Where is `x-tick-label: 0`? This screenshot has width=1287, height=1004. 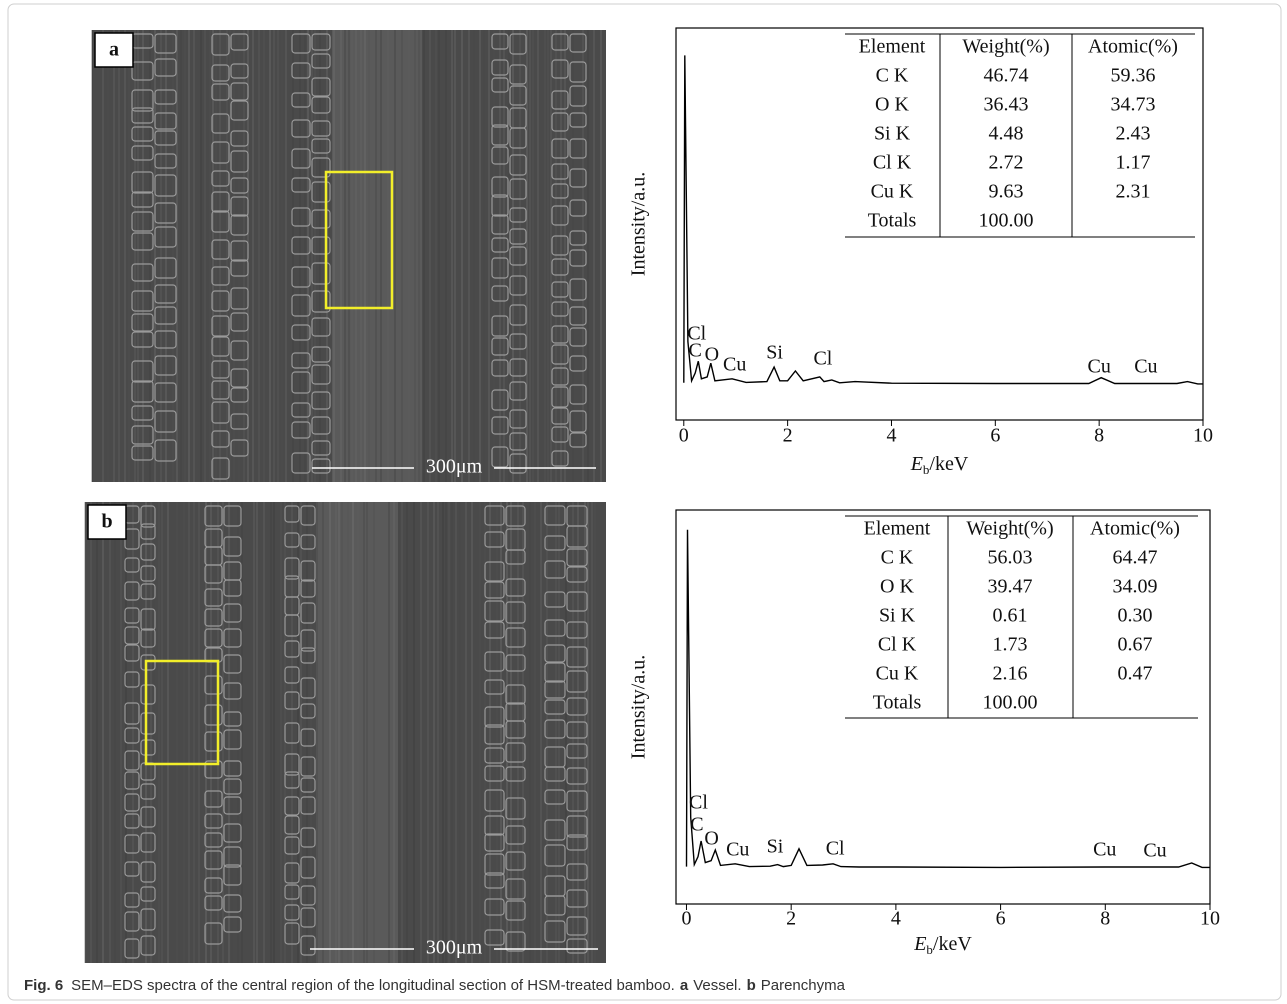
x-tick-label: 0 is located at coordinates (686, 919).